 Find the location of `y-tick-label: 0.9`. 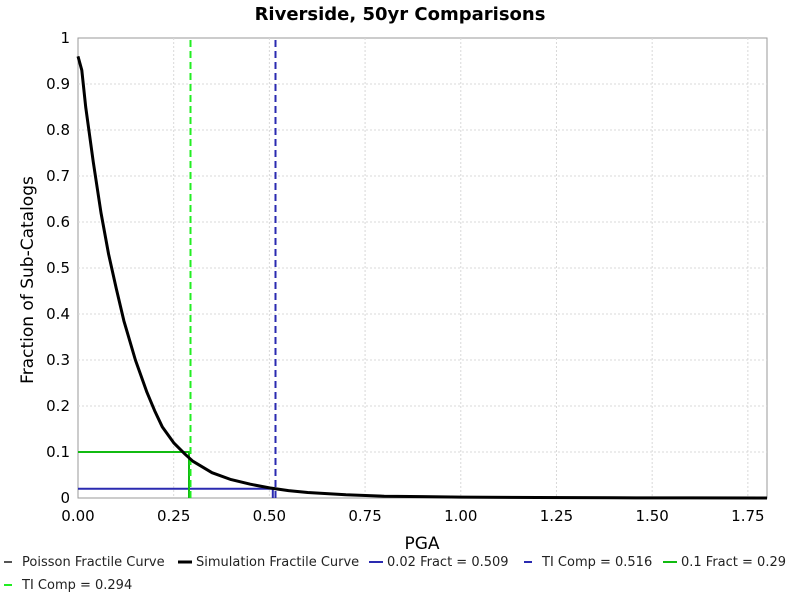

y-tick-label: 0.9 is located at coordinates (58, 84).